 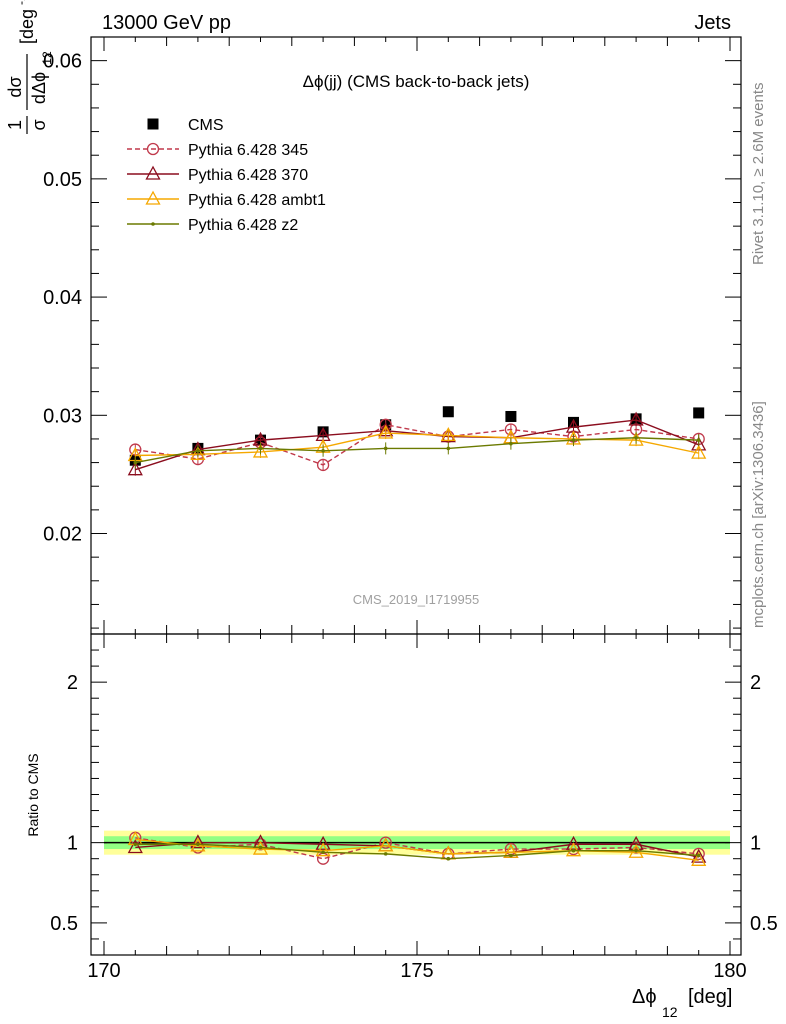 I want to click on legend-entry-1: Pythia 6.428 345, so click(x=217, y=150).